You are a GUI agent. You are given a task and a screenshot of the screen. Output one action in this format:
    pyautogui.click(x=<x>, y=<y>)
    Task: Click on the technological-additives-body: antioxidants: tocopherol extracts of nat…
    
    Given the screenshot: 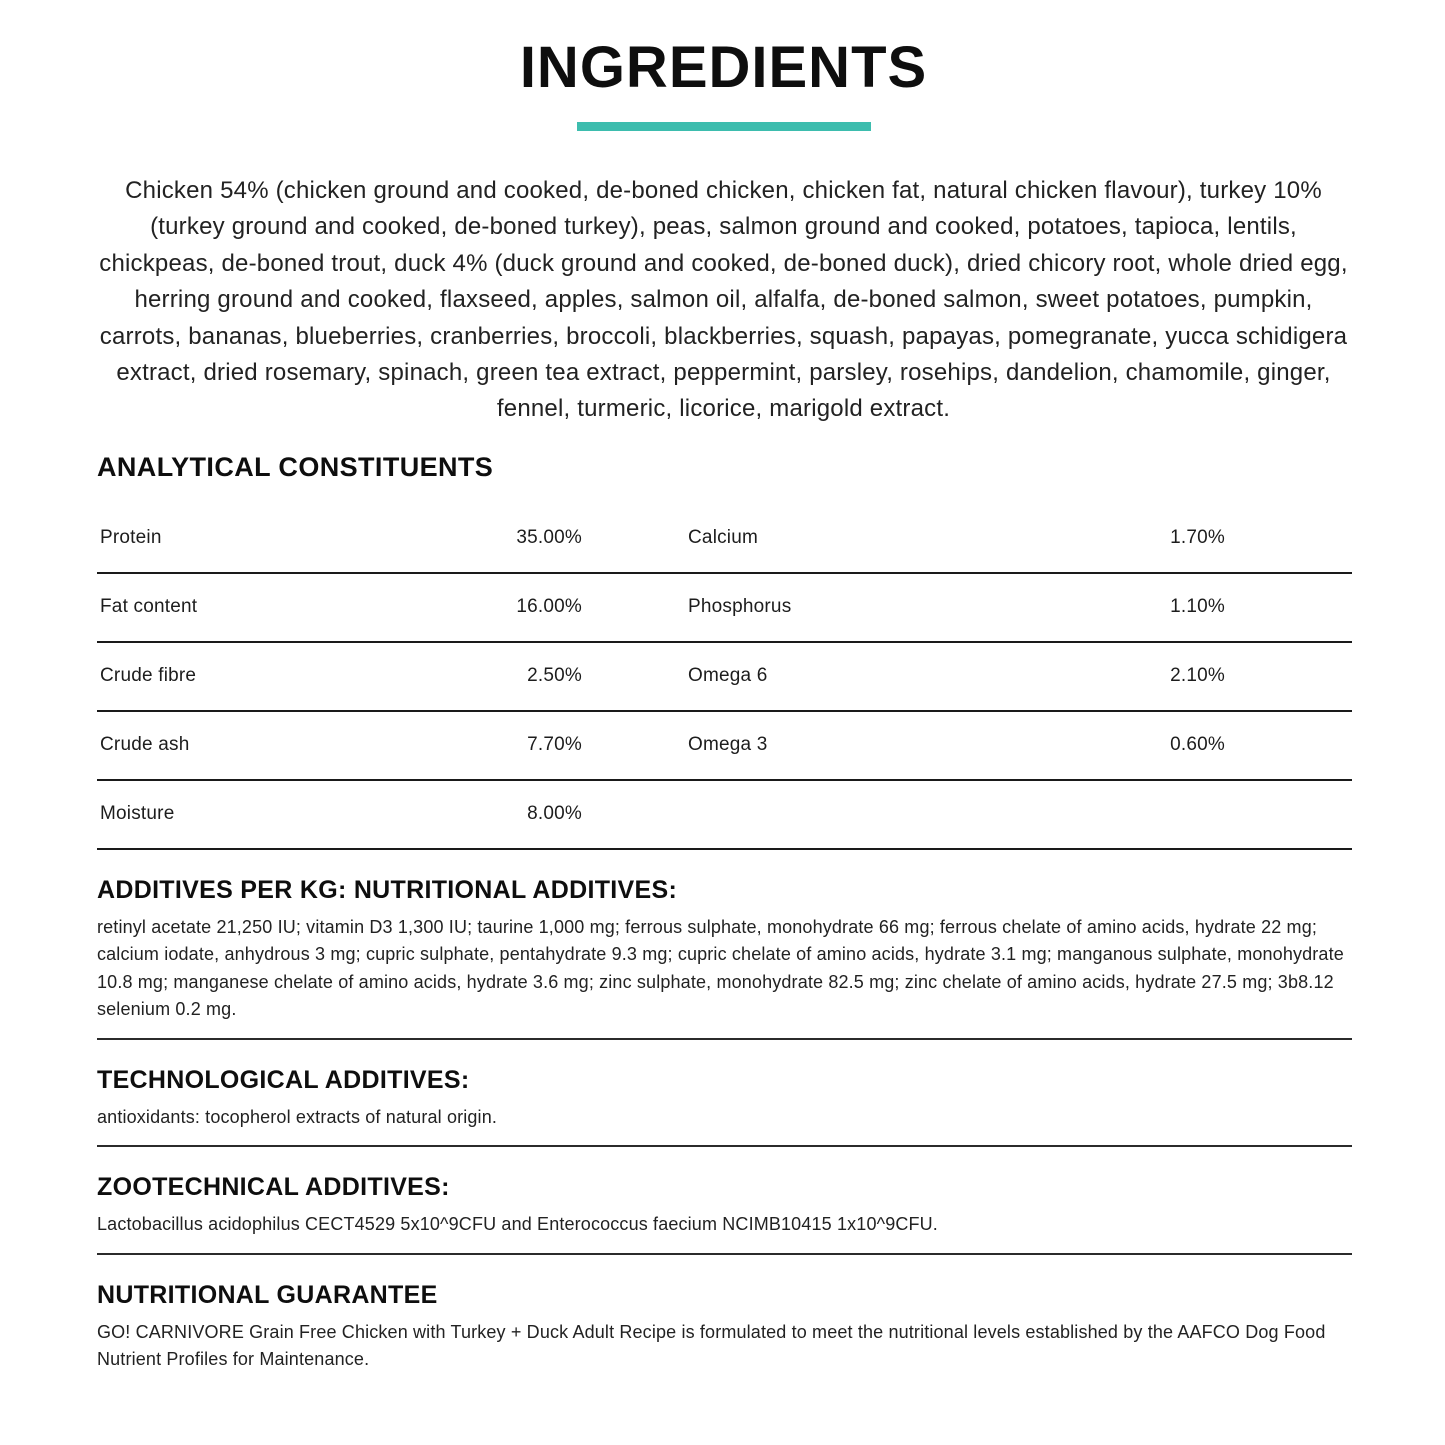 What is the action you would take?
    pyautogui.click(x=297, y=1116)
    